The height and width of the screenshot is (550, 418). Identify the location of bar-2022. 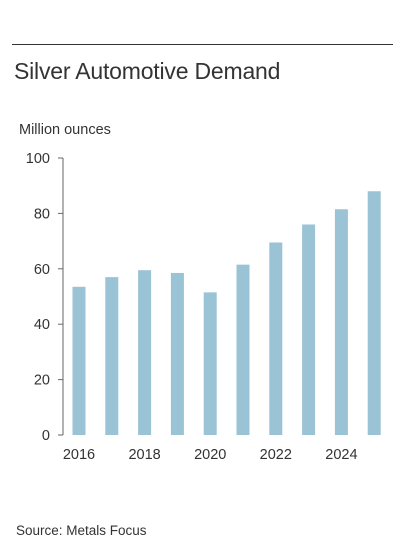
(276, 338).